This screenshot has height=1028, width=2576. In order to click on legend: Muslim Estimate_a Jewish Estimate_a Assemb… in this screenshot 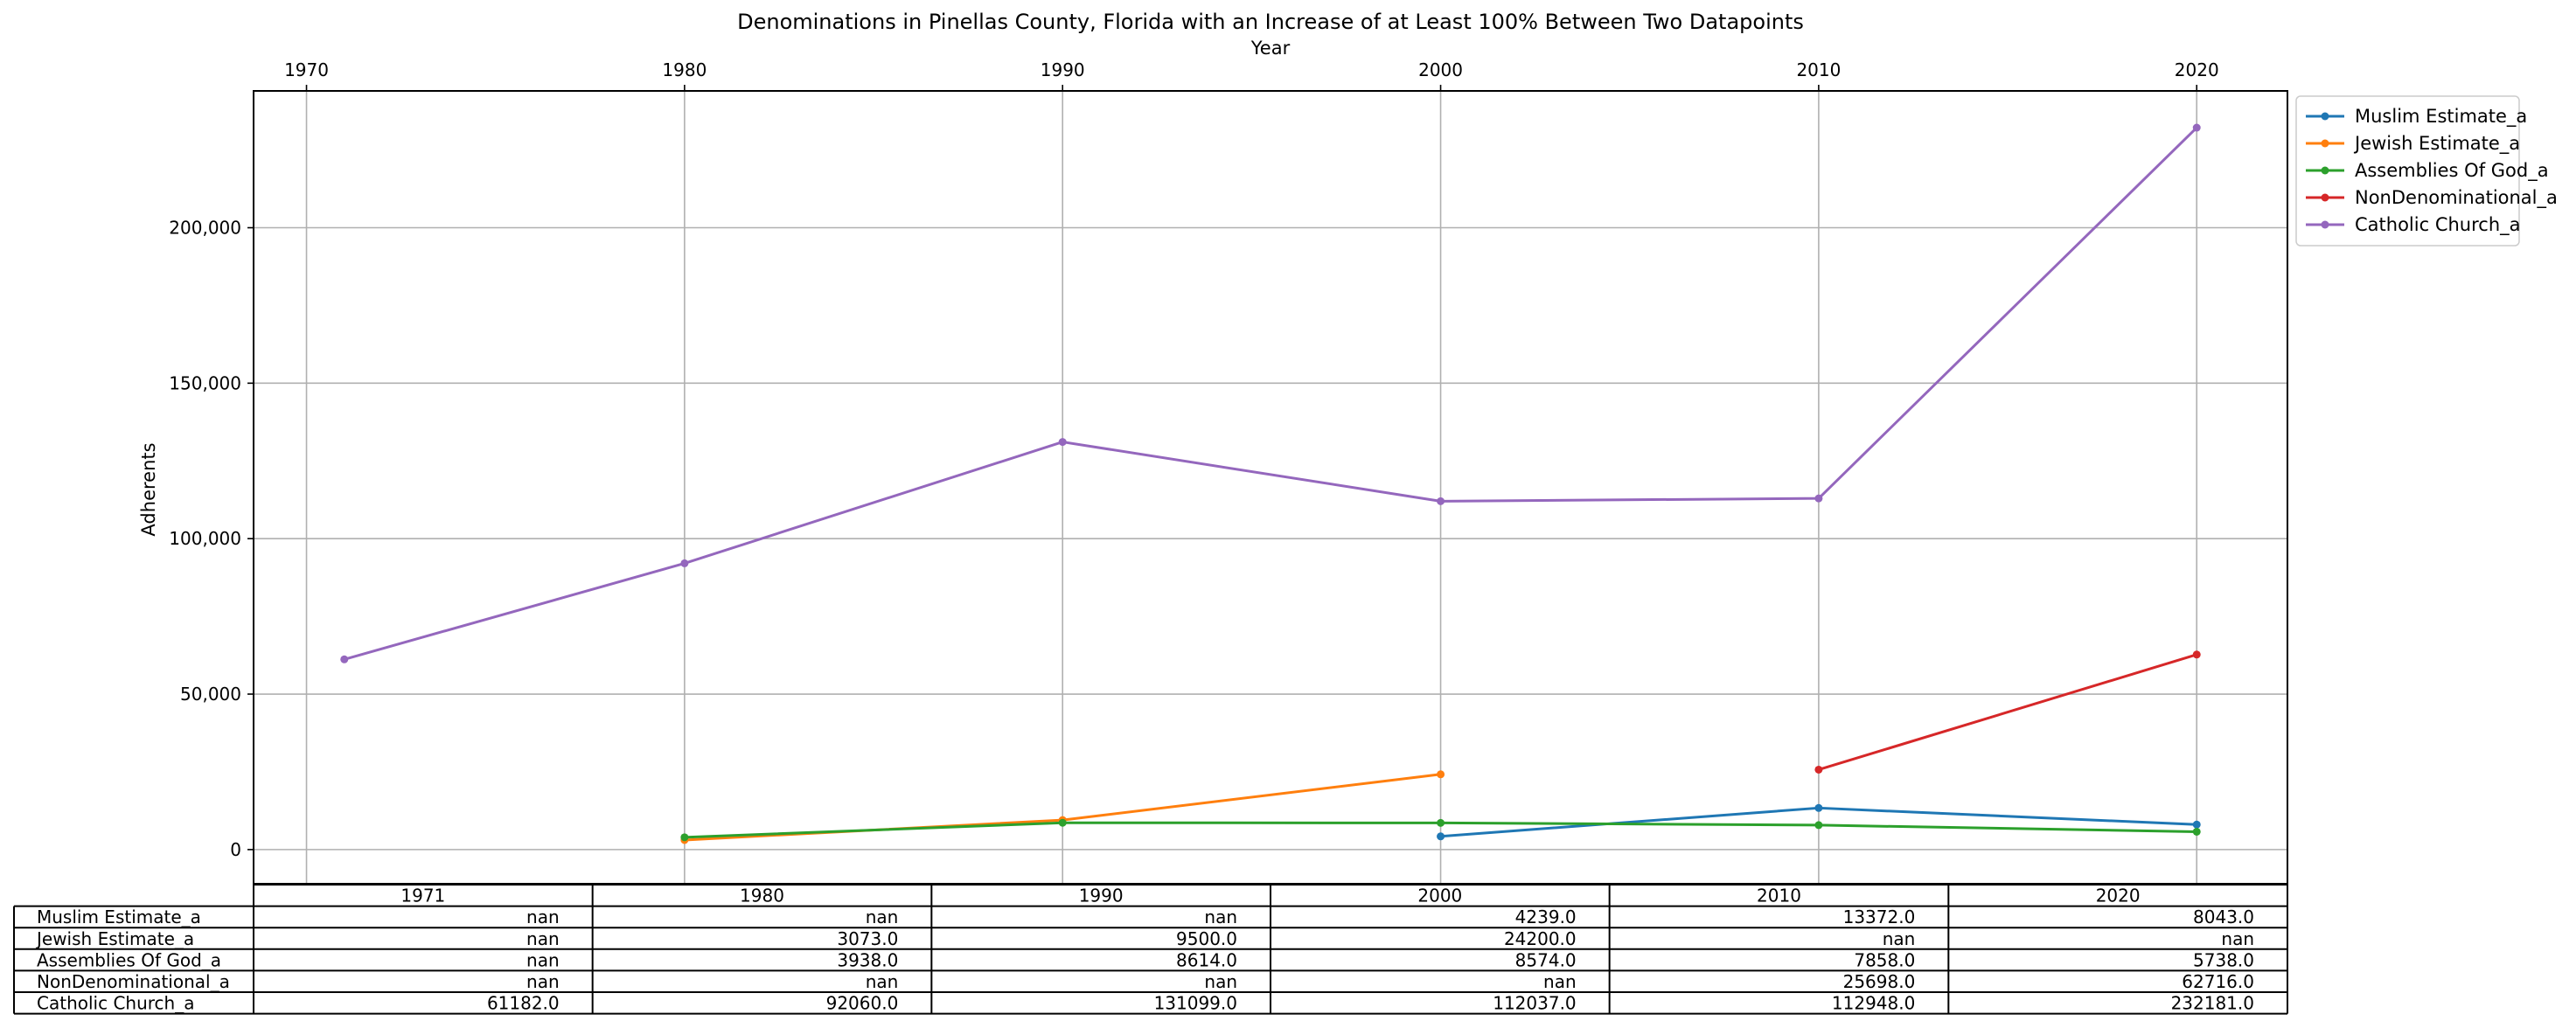, I will do `click(2426, 171)`.